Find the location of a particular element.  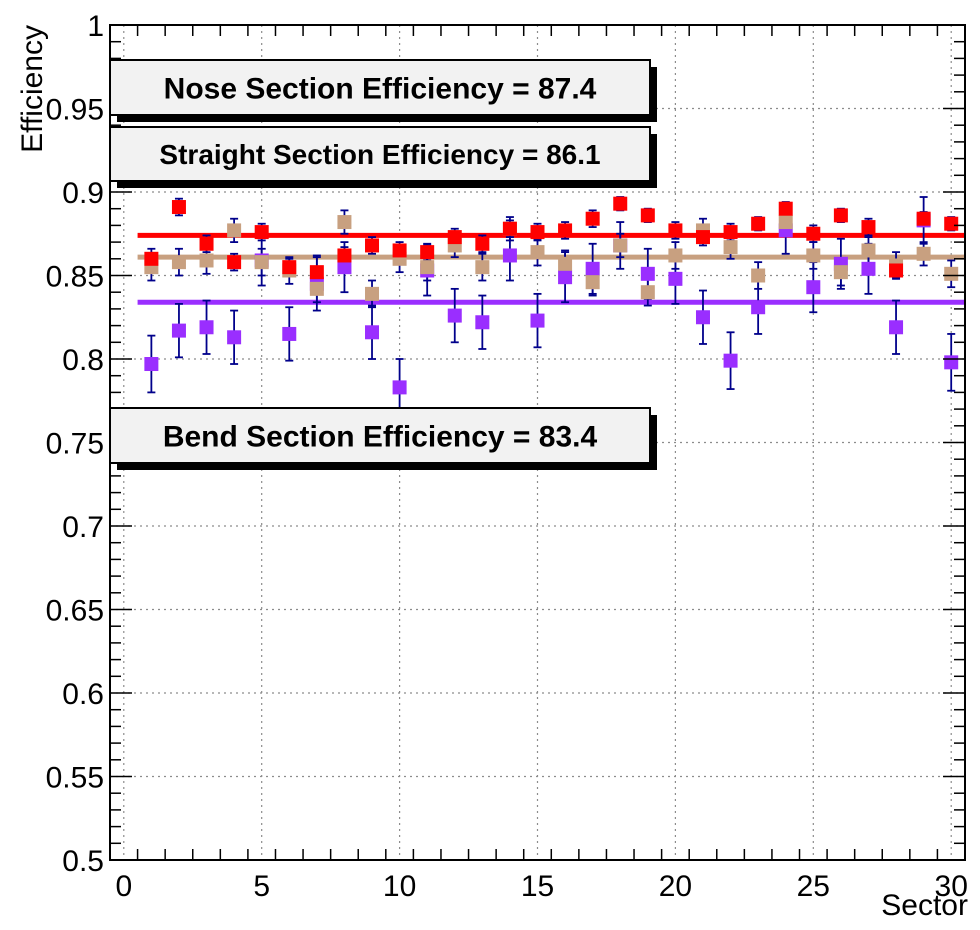

x-tick-label: 20 is located at coordinates (675, 886).